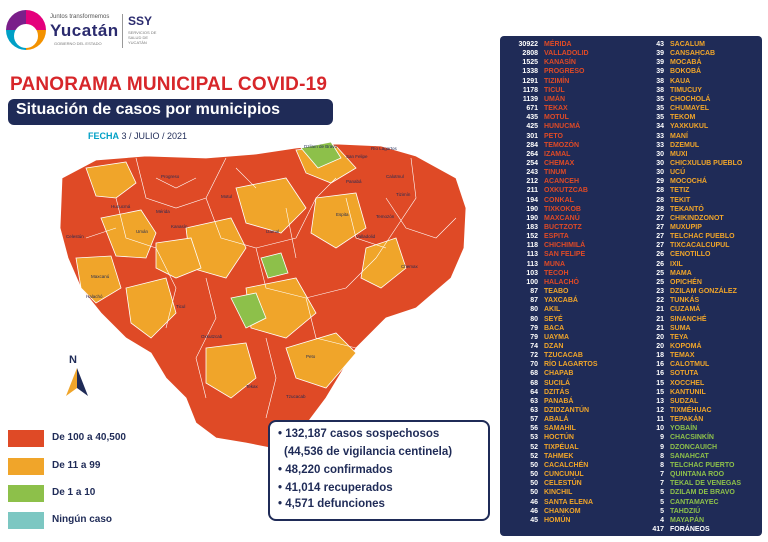 This screenshot has height=542, width=768. Describe the element at coordinates (368, 452) in the screenshot. I see `summary-sentinel: (44,536 de vigilancia centinela)` at that location.